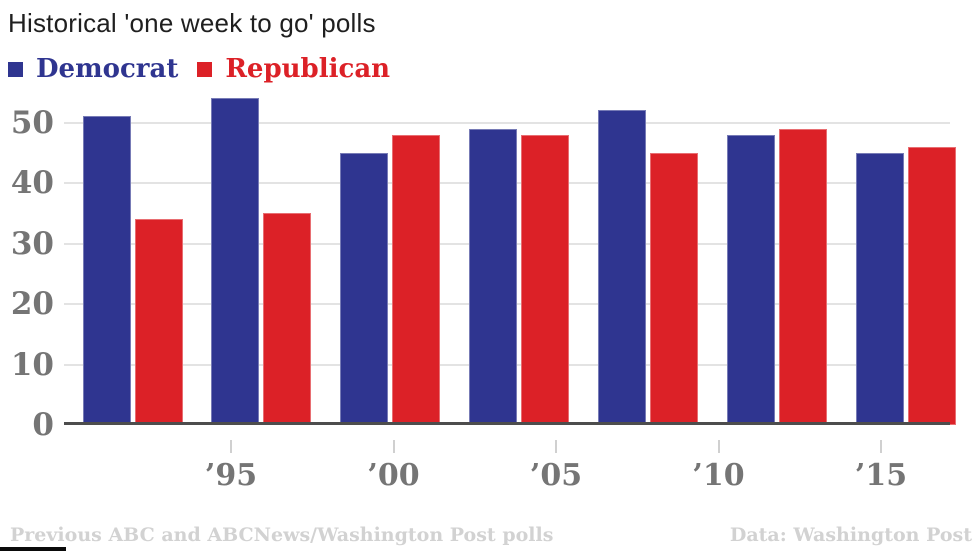 Image resolution: width=980 pixels, height=551 pixels. What do you see at coordinates (231, 446) in the screenshot?
I see `x-axis-tick-1995` at bounding box center [231, 446].